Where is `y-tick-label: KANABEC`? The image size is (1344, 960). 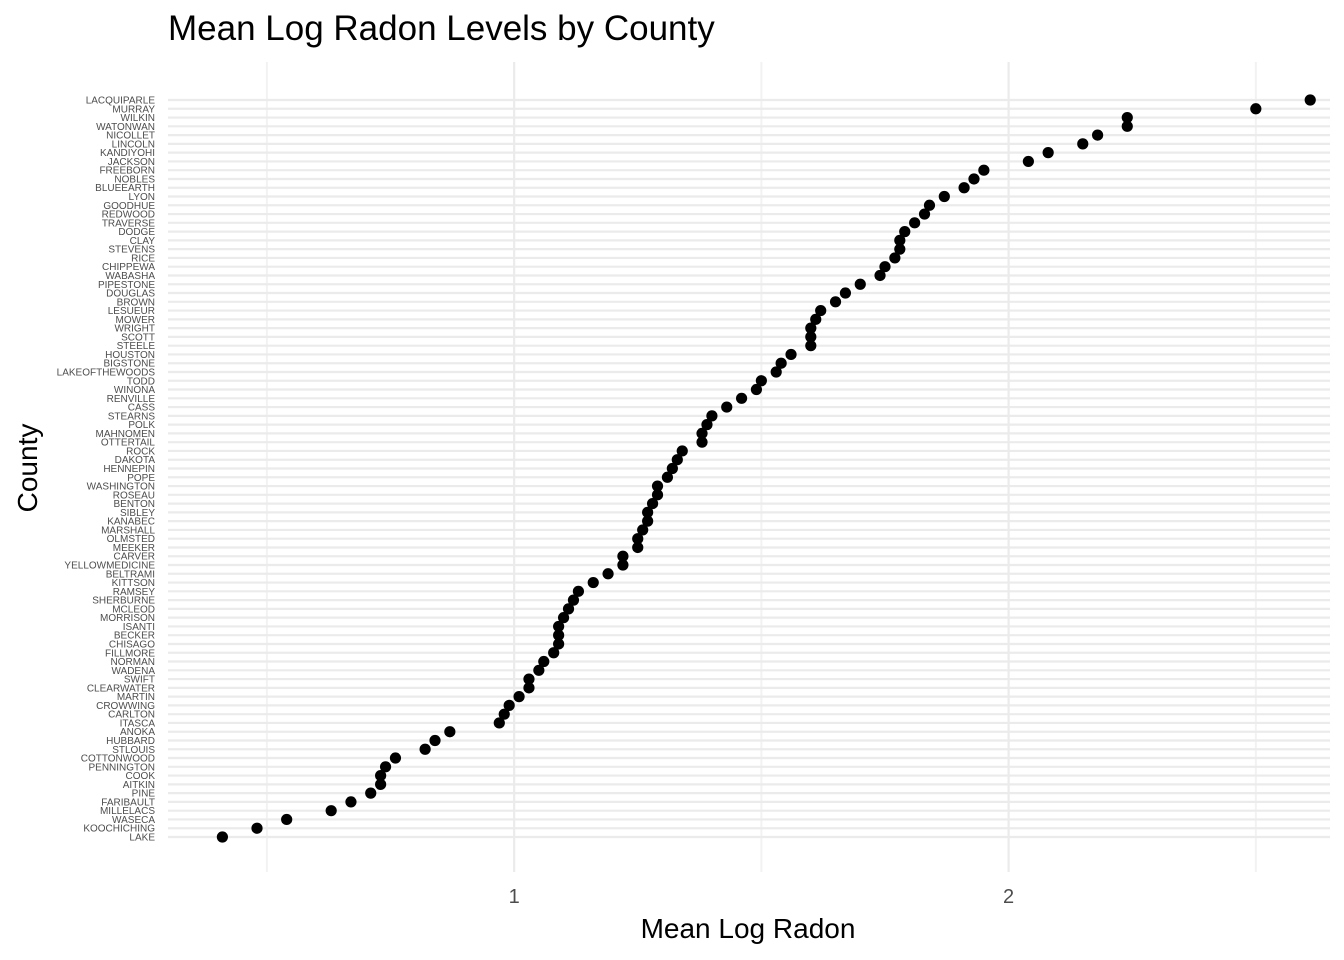
y-tick-label: KANABEC is located at coordinates (131, 522).